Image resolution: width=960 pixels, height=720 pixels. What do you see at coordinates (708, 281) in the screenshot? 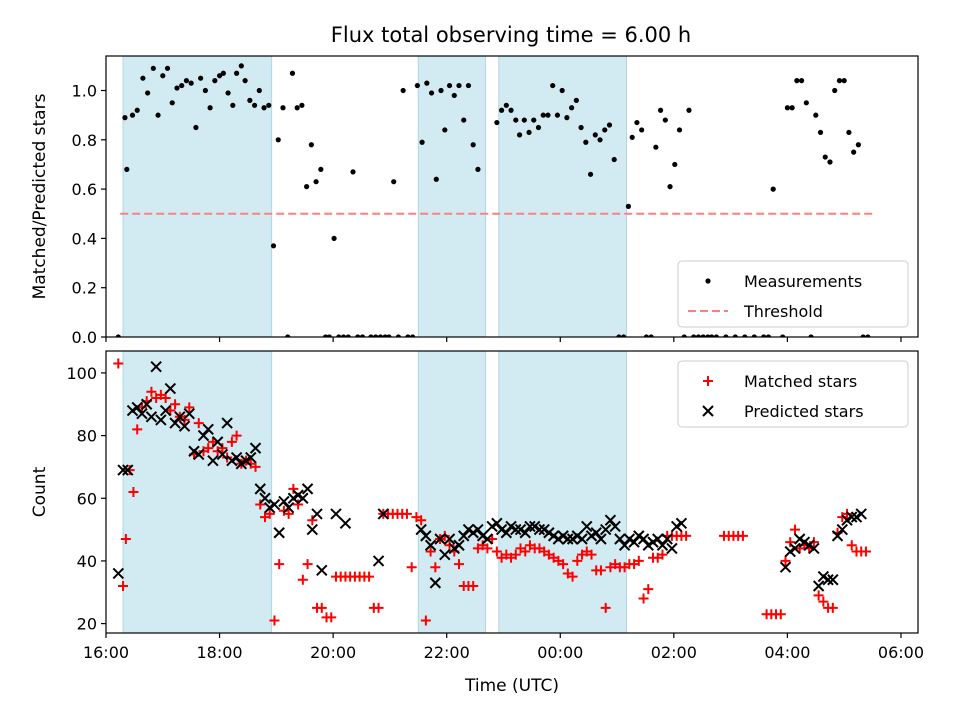
I see `legend-marker-measurements` at bounding box center [708, 281].